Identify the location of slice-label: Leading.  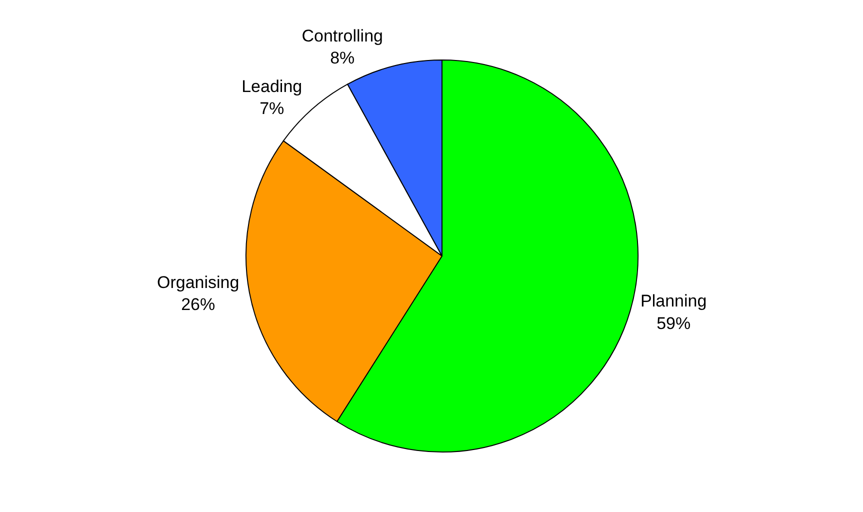
(272, 86).